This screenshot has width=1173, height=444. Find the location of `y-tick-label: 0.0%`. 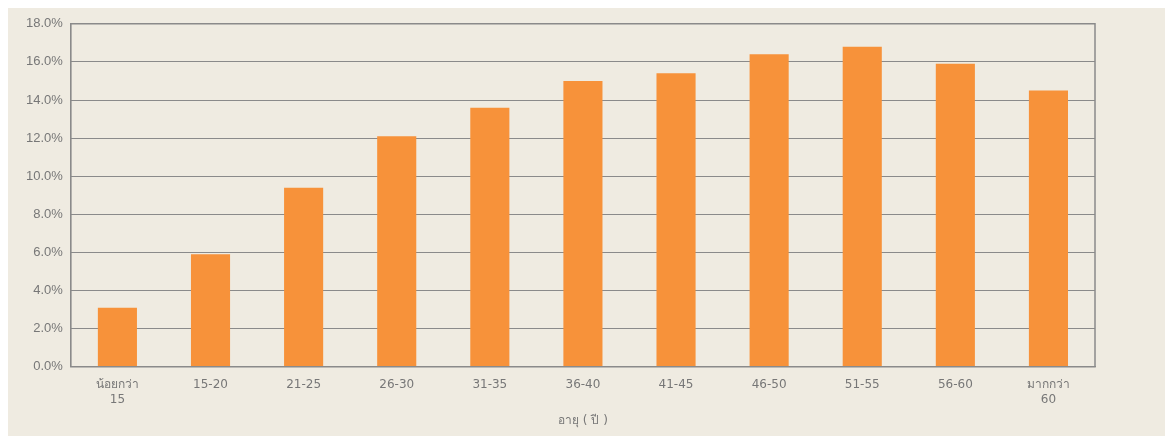

y-tick-label: 0.0% is located at coordinates (48, 366).